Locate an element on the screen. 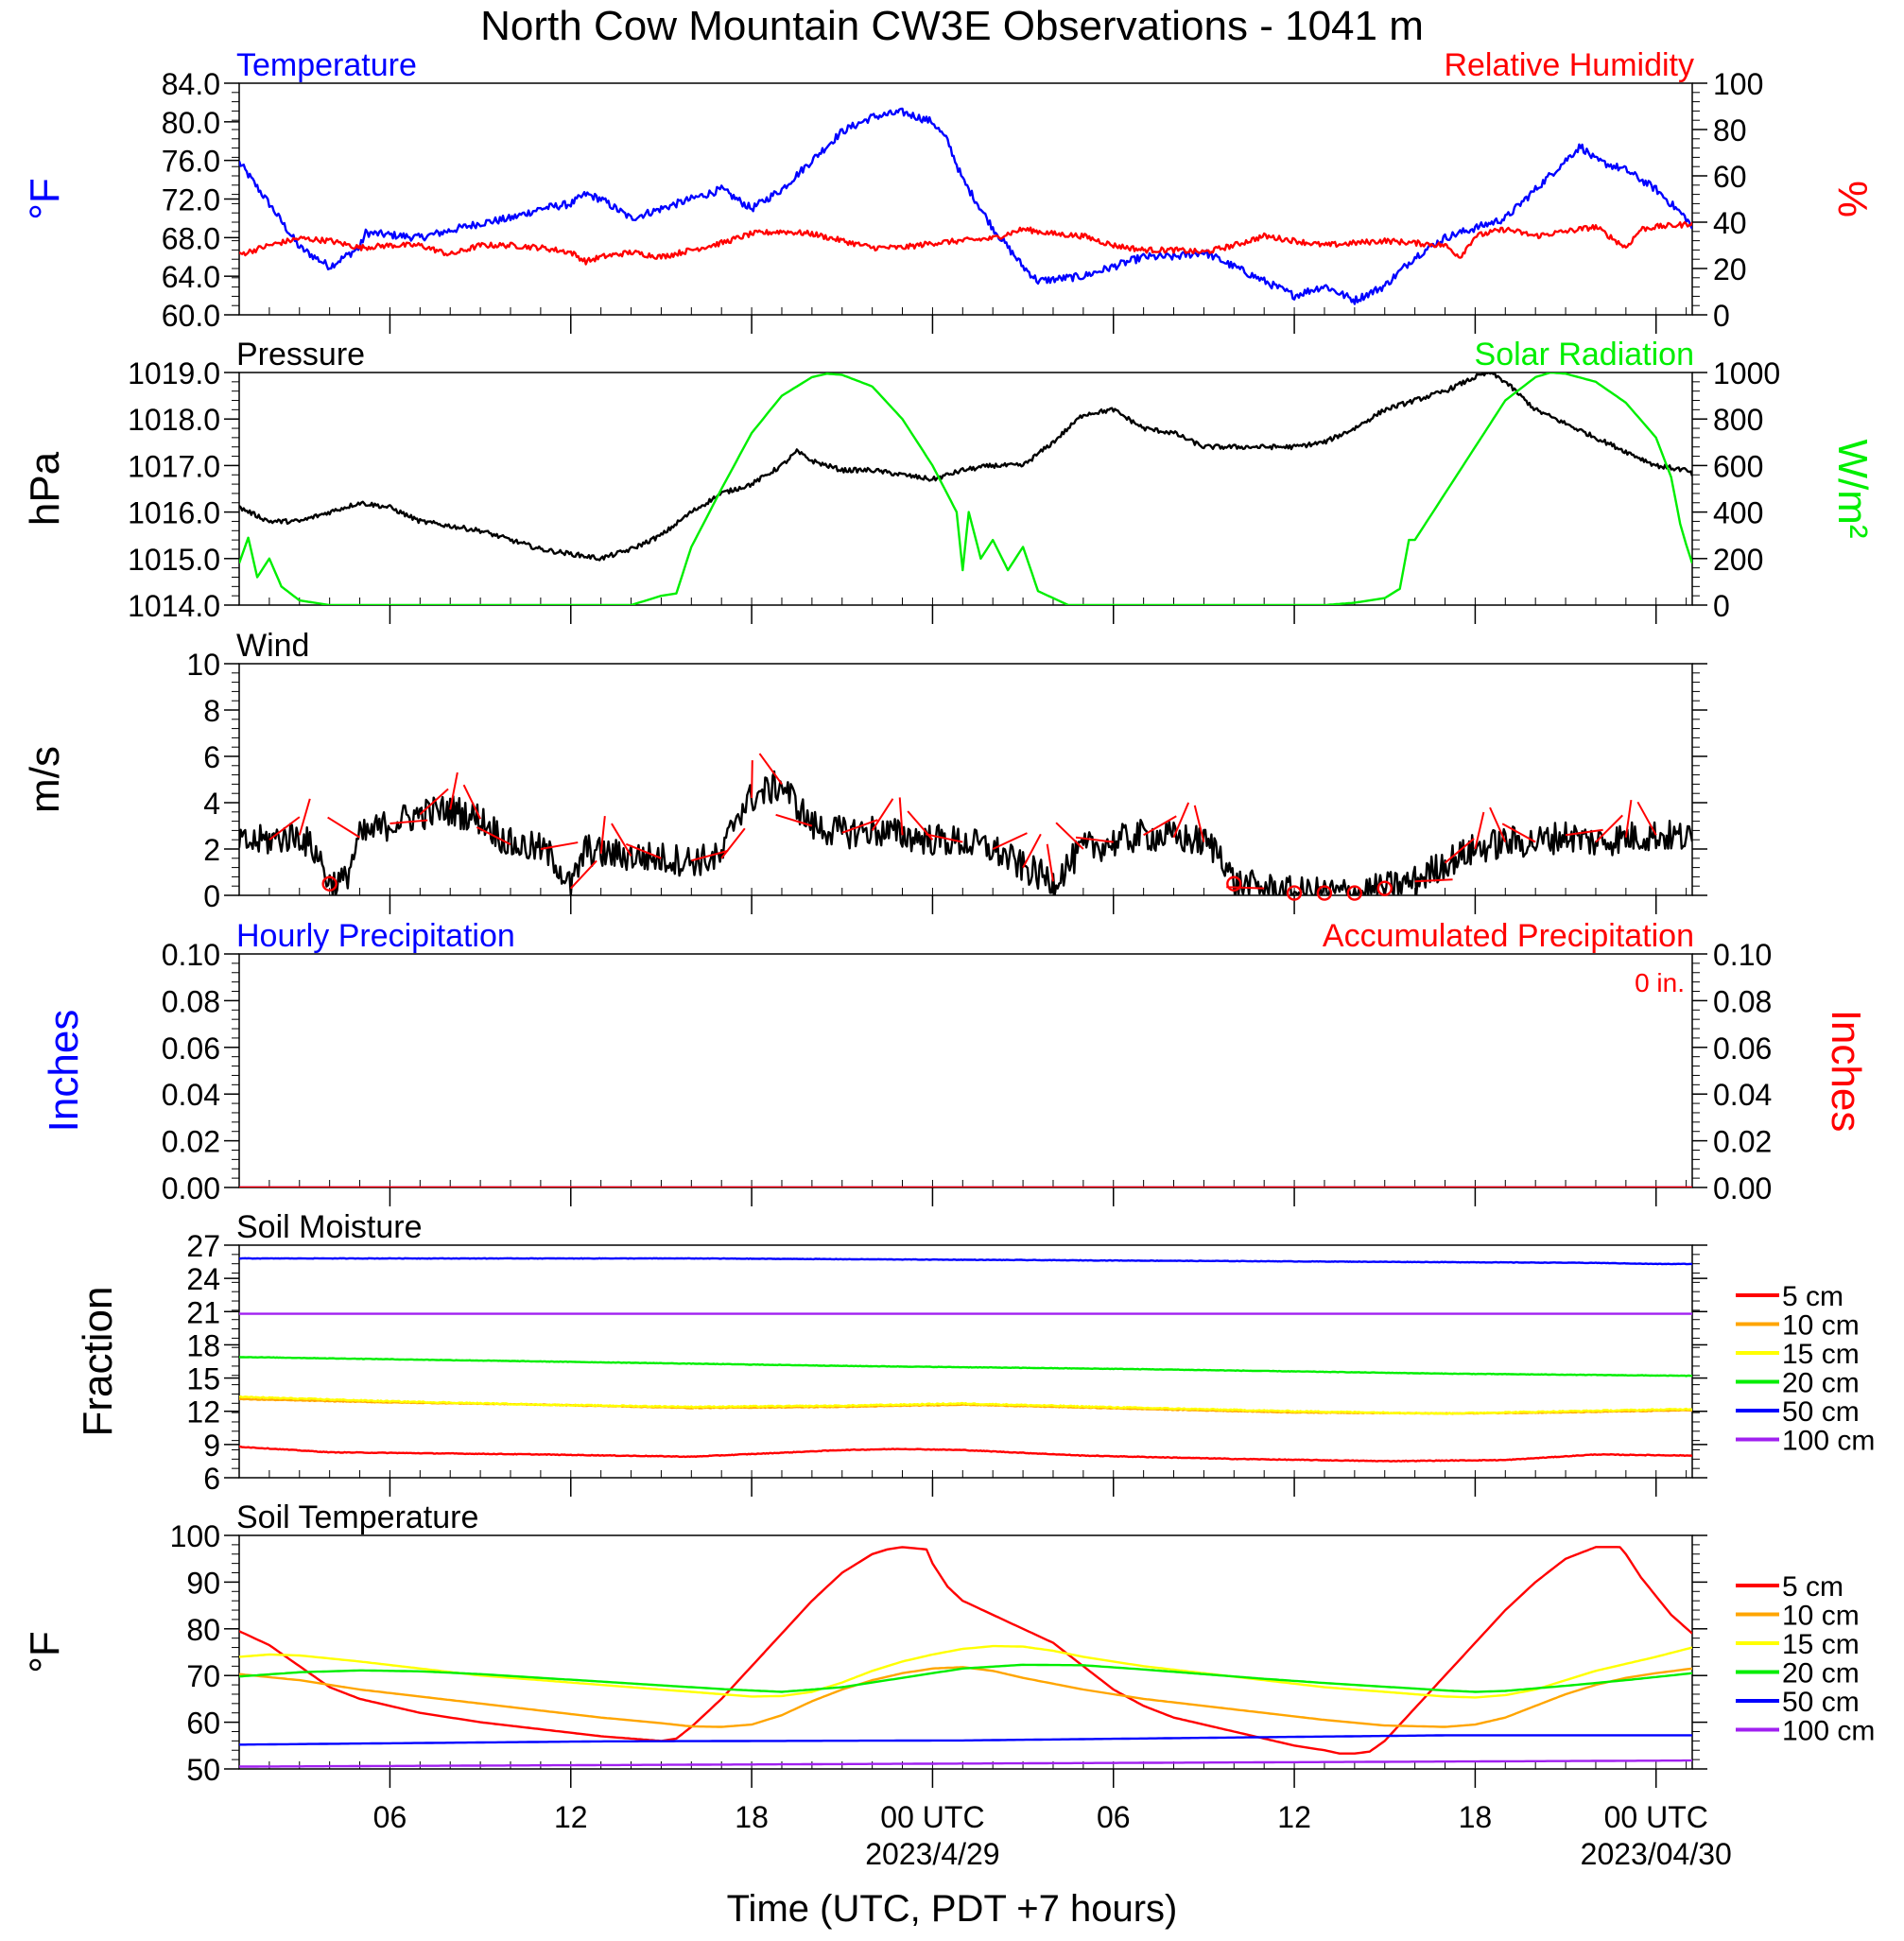 This screenshot has width=1904, height=1941. y-tick-label-left: 0 is located at coordinates (212, 896).